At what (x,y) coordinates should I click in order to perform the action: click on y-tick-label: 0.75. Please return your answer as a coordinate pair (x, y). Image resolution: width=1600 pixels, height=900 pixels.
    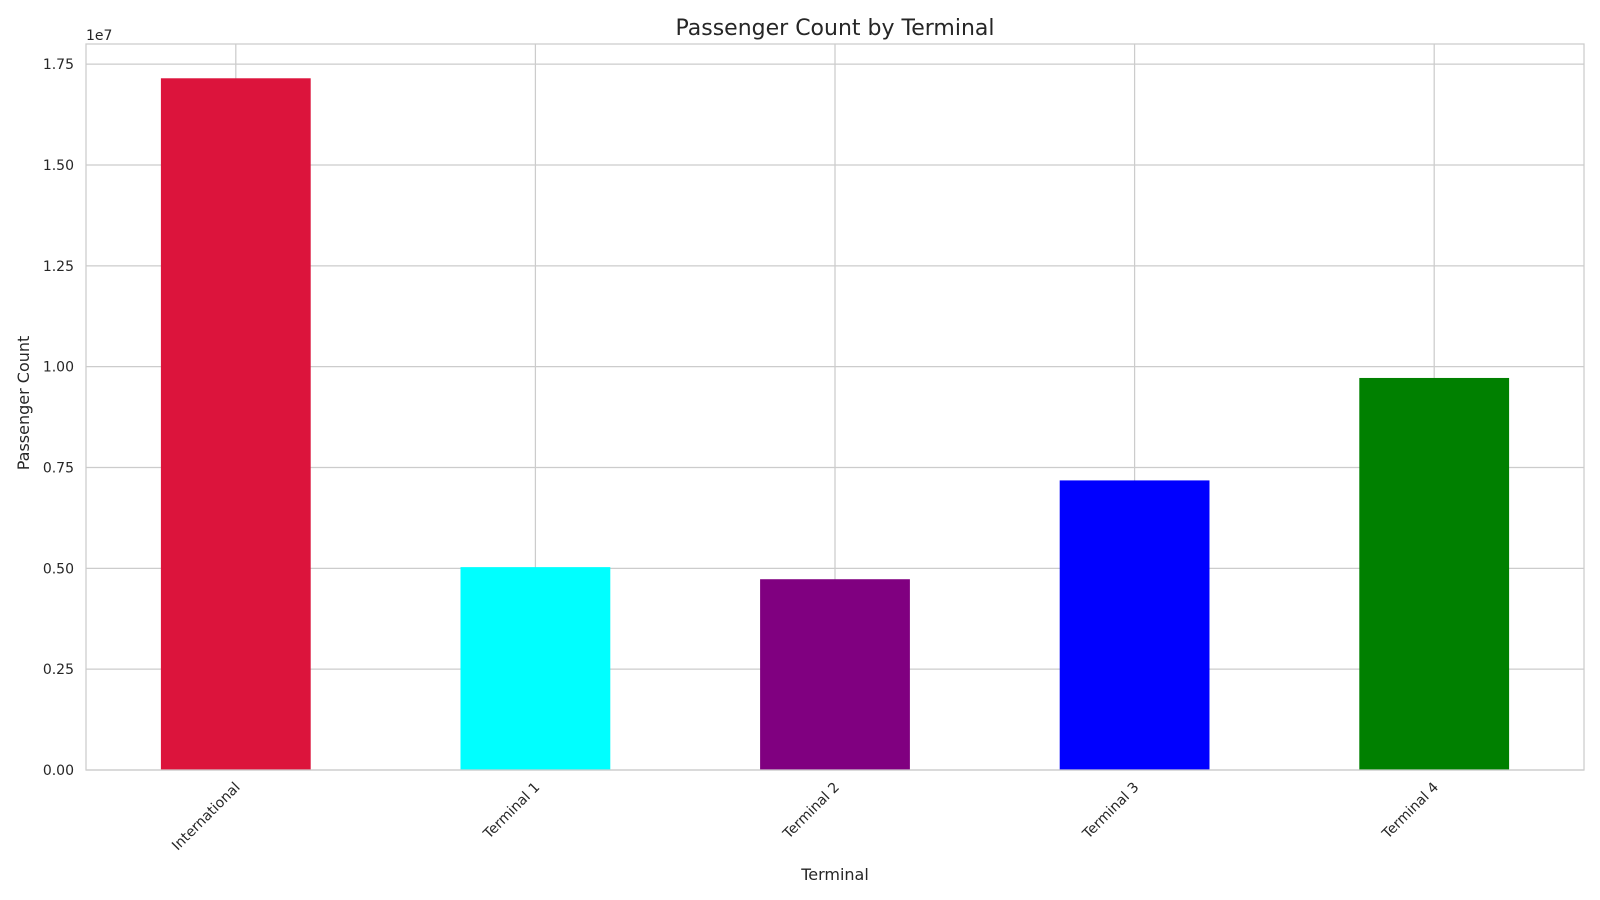
    Looking at the image, I should click on (58, 469).